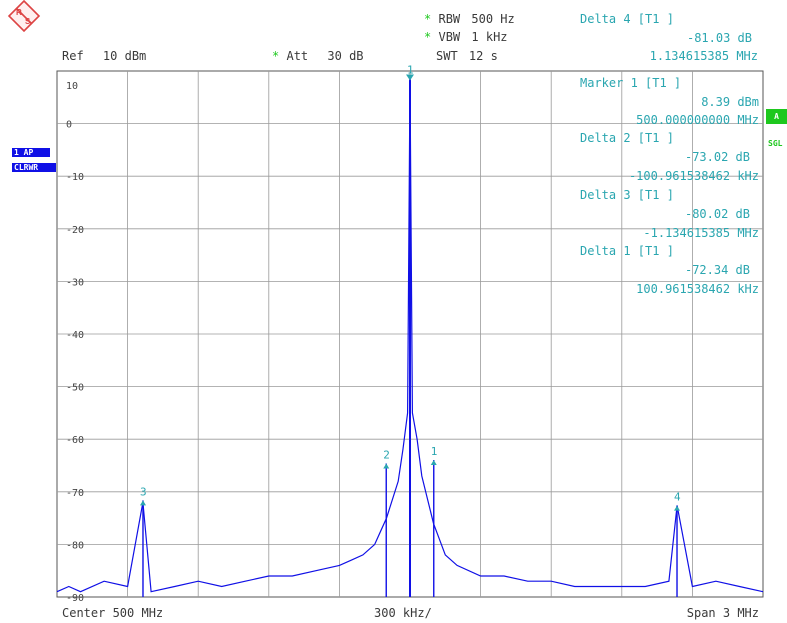  What do you see at coordinates (469, 19) in the screenshot?
I see `rbw-row: * RBW 500 Hz` at bounding box center [469, 19].